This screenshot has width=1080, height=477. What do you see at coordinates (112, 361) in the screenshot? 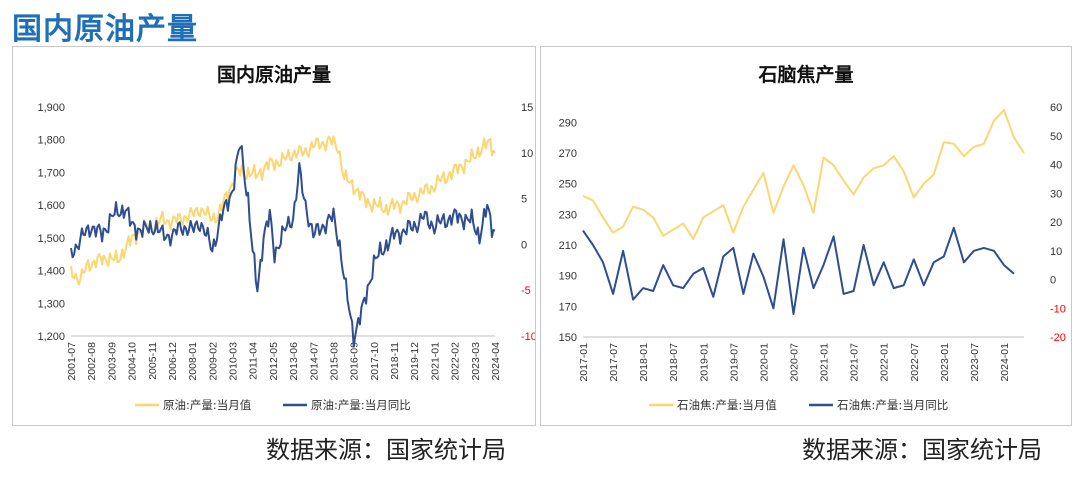
I see `x-tick-label: 2003-09` at bounding box center [112, 361].